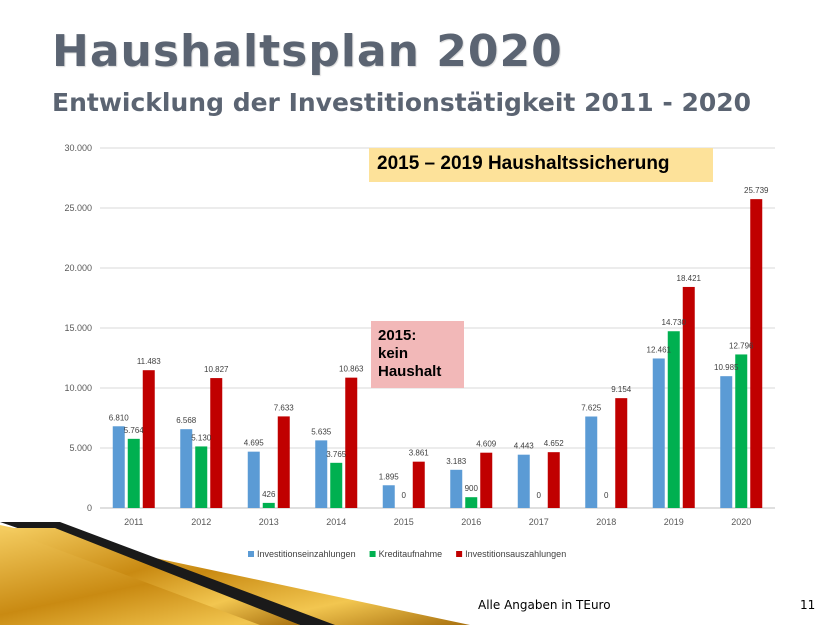 The height and width of the screenshot is (625, 834). I want to click on bar-investitionseinzahlungen-2017, so click(523, 481).